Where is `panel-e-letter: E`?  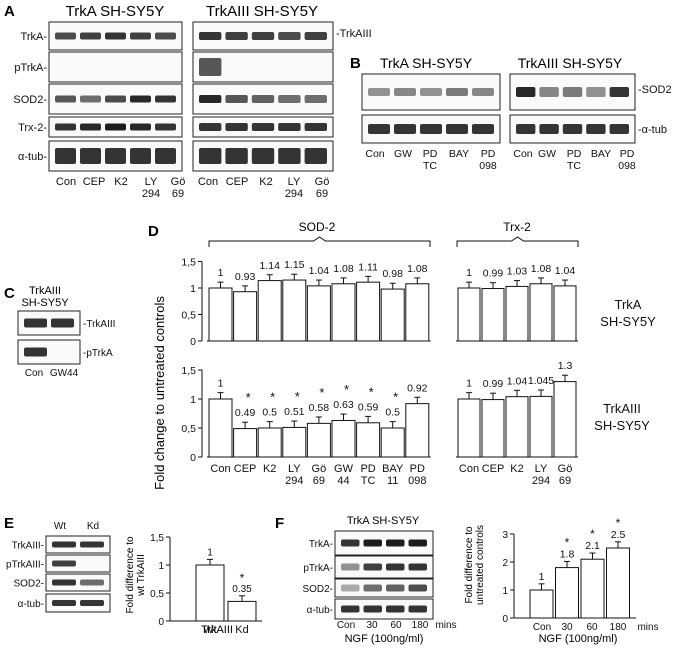 panel-e-letter: E is located at coordinates (9, 523).